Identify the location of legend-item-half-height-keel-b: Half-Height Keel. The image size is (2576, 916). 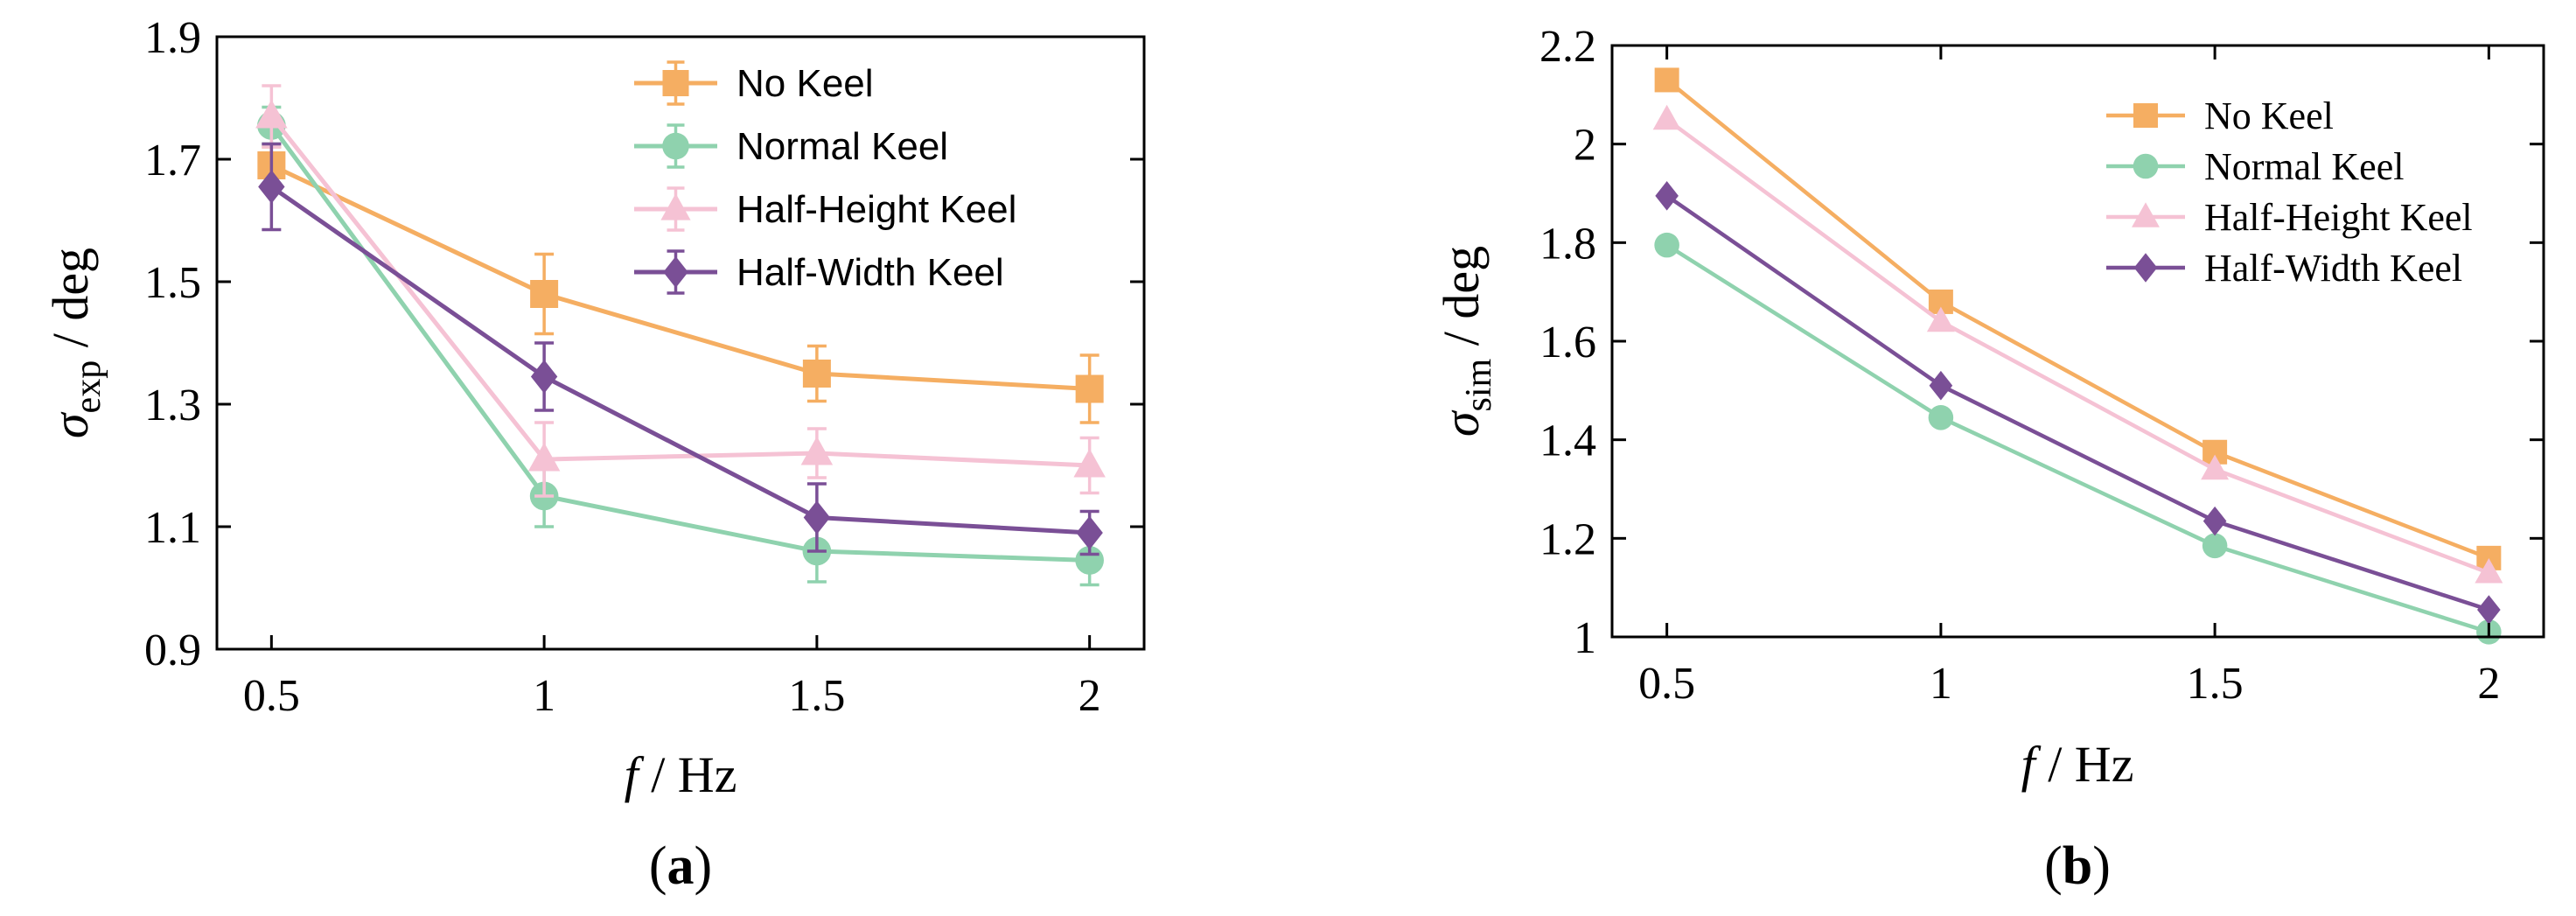
(2289, 217).